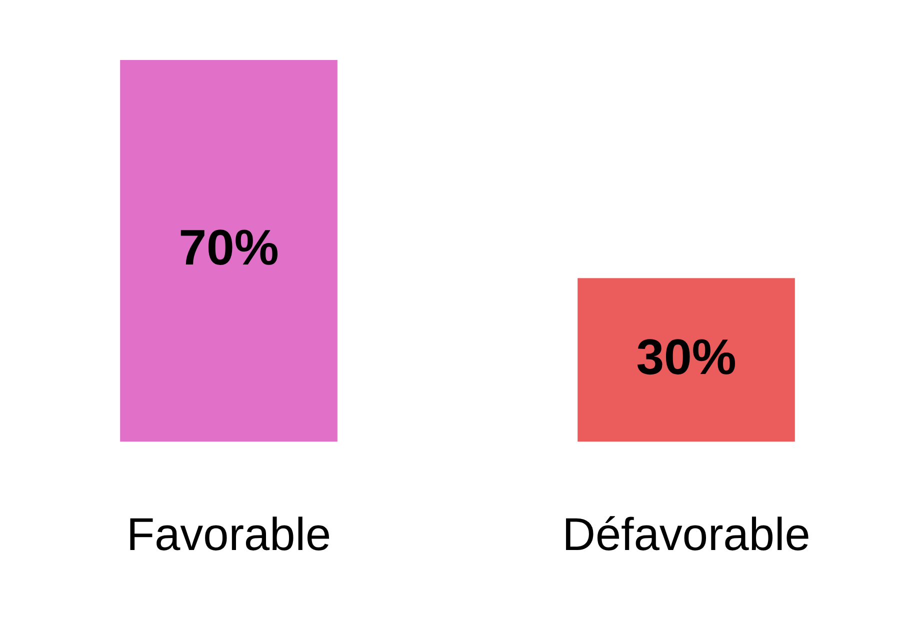  Describe the element at coordinates (228, 248) in the screenshot. I see `data-label: 70%` at that location.